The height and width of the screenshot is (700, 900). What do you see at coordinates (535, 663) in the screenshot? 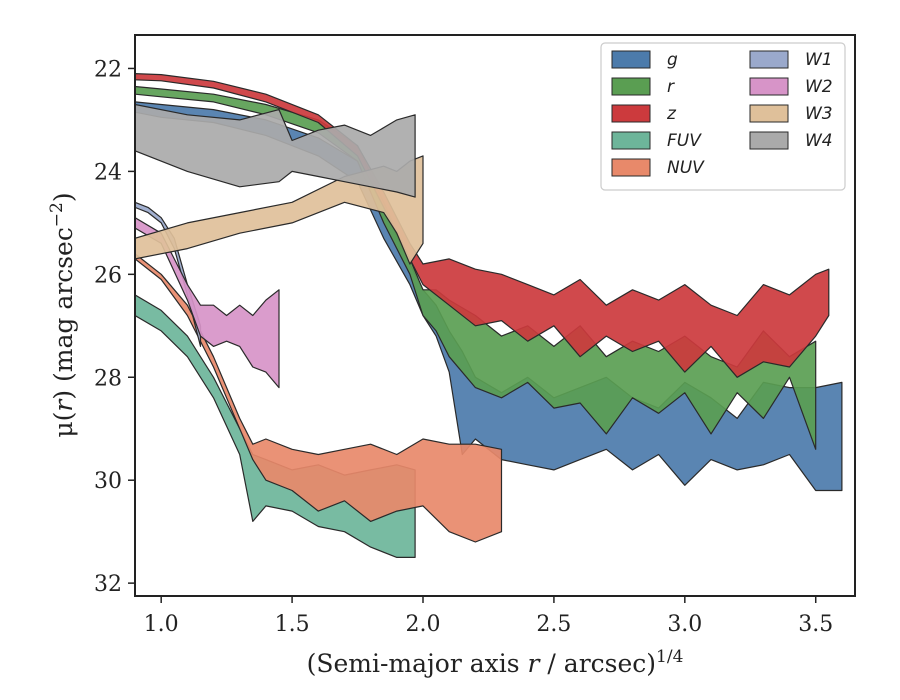
I see `x-axis-label-var: r` at bounding box center [535, 663].